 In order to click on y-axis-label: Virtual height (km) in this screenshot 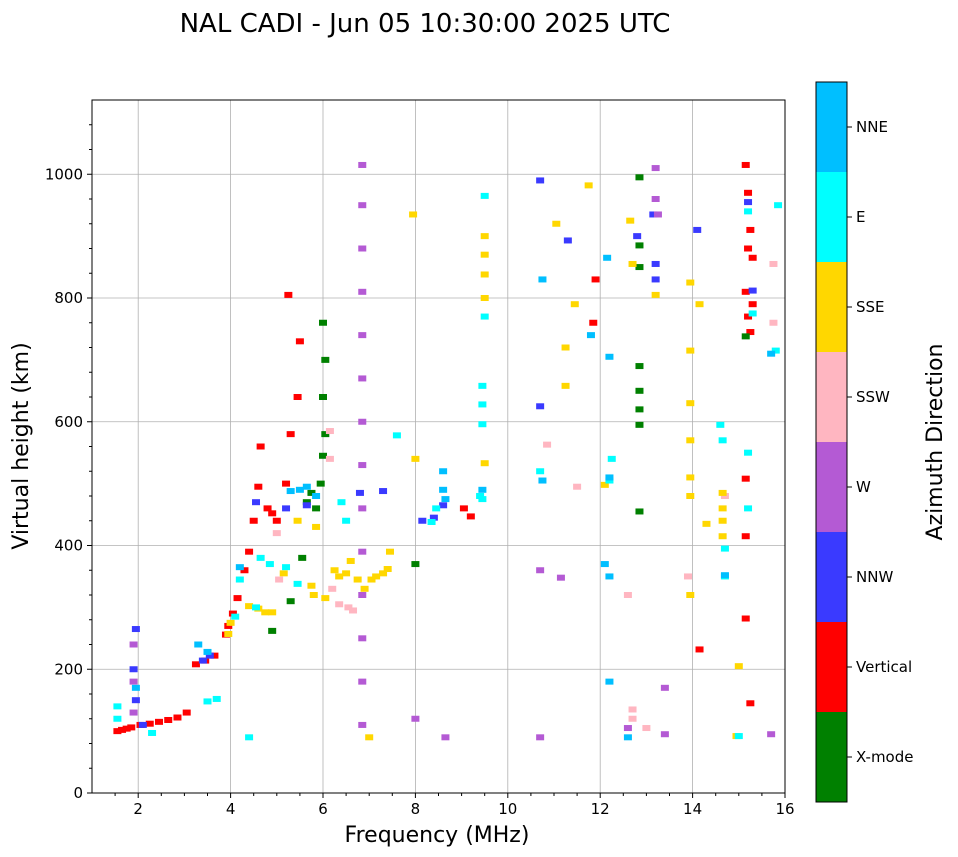, I will do `click(21, 445)`.